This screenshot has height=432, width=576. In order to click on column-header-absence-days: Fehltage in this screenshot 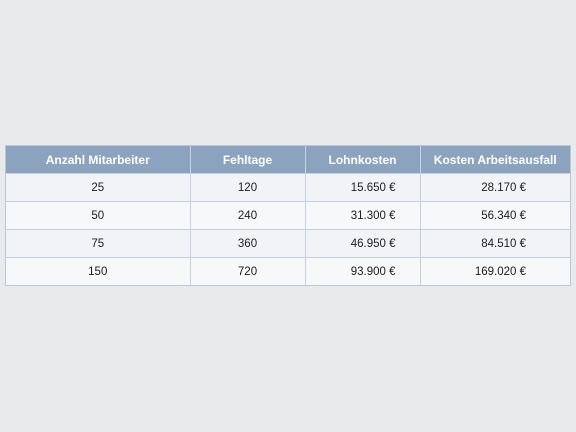, I will do `click(248, 160)`.